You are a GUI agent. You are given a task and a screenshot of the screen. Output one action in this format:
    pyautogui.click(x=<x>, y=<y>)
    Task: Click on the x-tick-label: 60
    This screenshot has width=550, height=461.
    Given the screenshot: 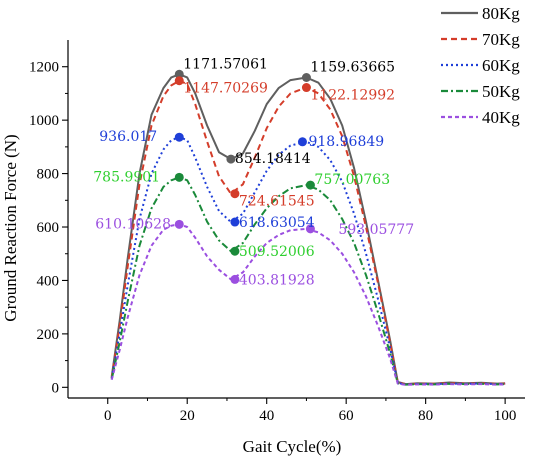 What is the action you would take?
    pyautogui.click(x=346, y=416)
    